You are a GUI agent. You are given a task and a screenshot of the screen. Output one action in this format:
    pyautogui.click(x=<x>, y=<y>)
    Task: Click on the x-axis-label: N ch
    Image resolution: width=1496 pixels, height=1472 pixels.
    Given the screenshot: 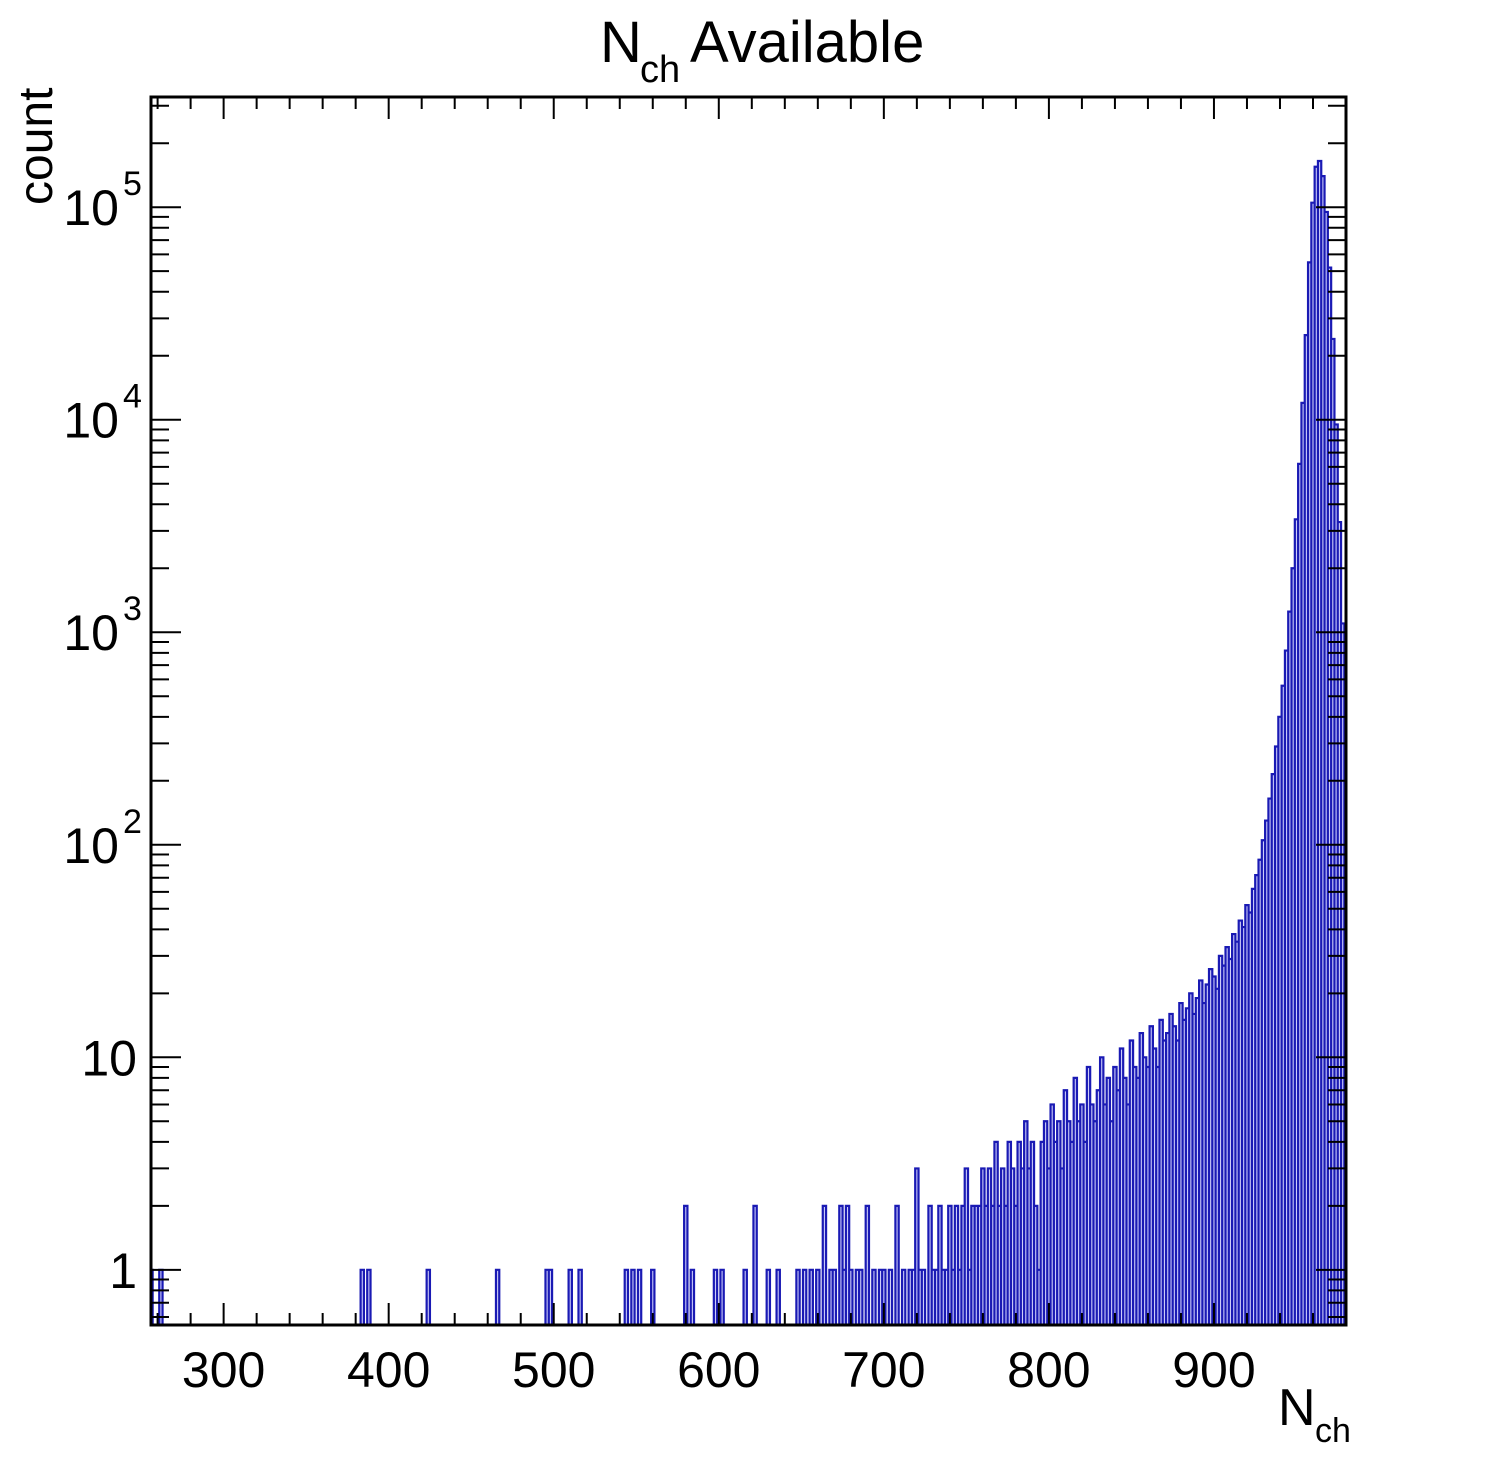 What is the action you would take?
    pyautogui.click(x=1314, y=1414)
    